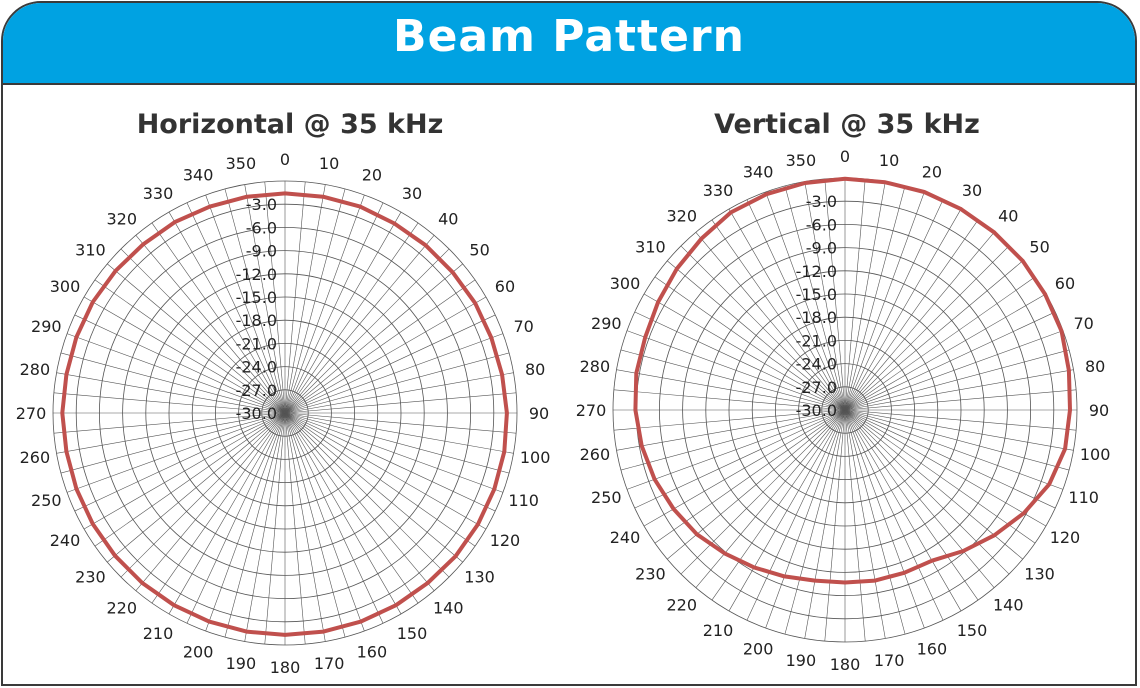  What do you see at coordinates (932, 171) in the screenshot?
I see `vertical-angle-label: 20` at bounding box center [932, 171].